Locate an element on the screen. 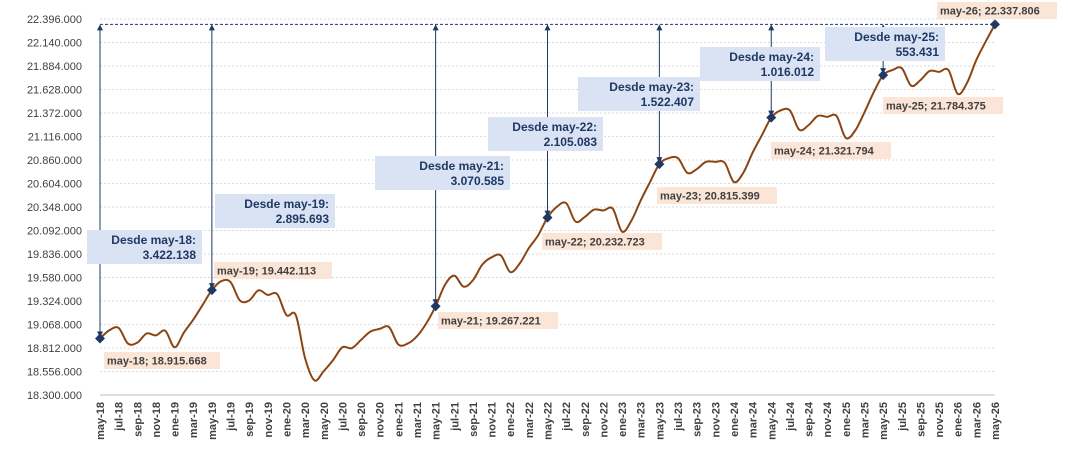  x-tick-label: mar-25 is located at coordinates (865, 420).